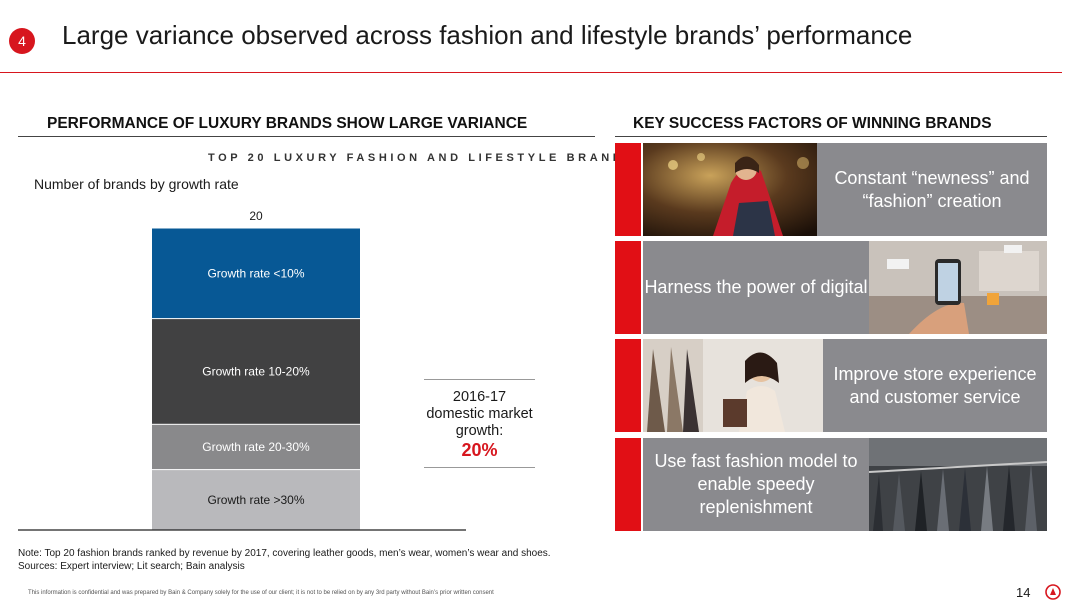 This screenshot has height=608, width=1080. I want to click on bar-segment-label: Growth rate 10-20%, so click(256, 371).